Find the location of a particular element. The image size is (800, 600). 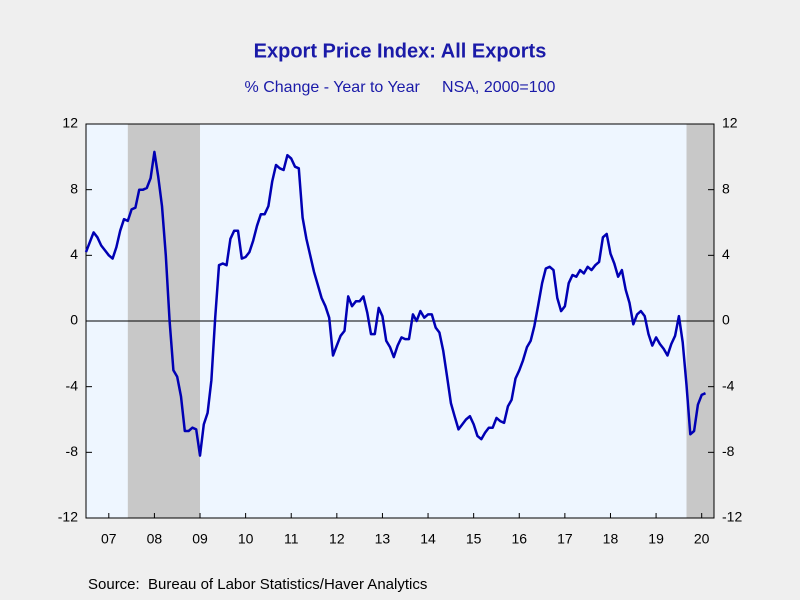

y2-tick-label: -8 is located at coordinates (728, 451).